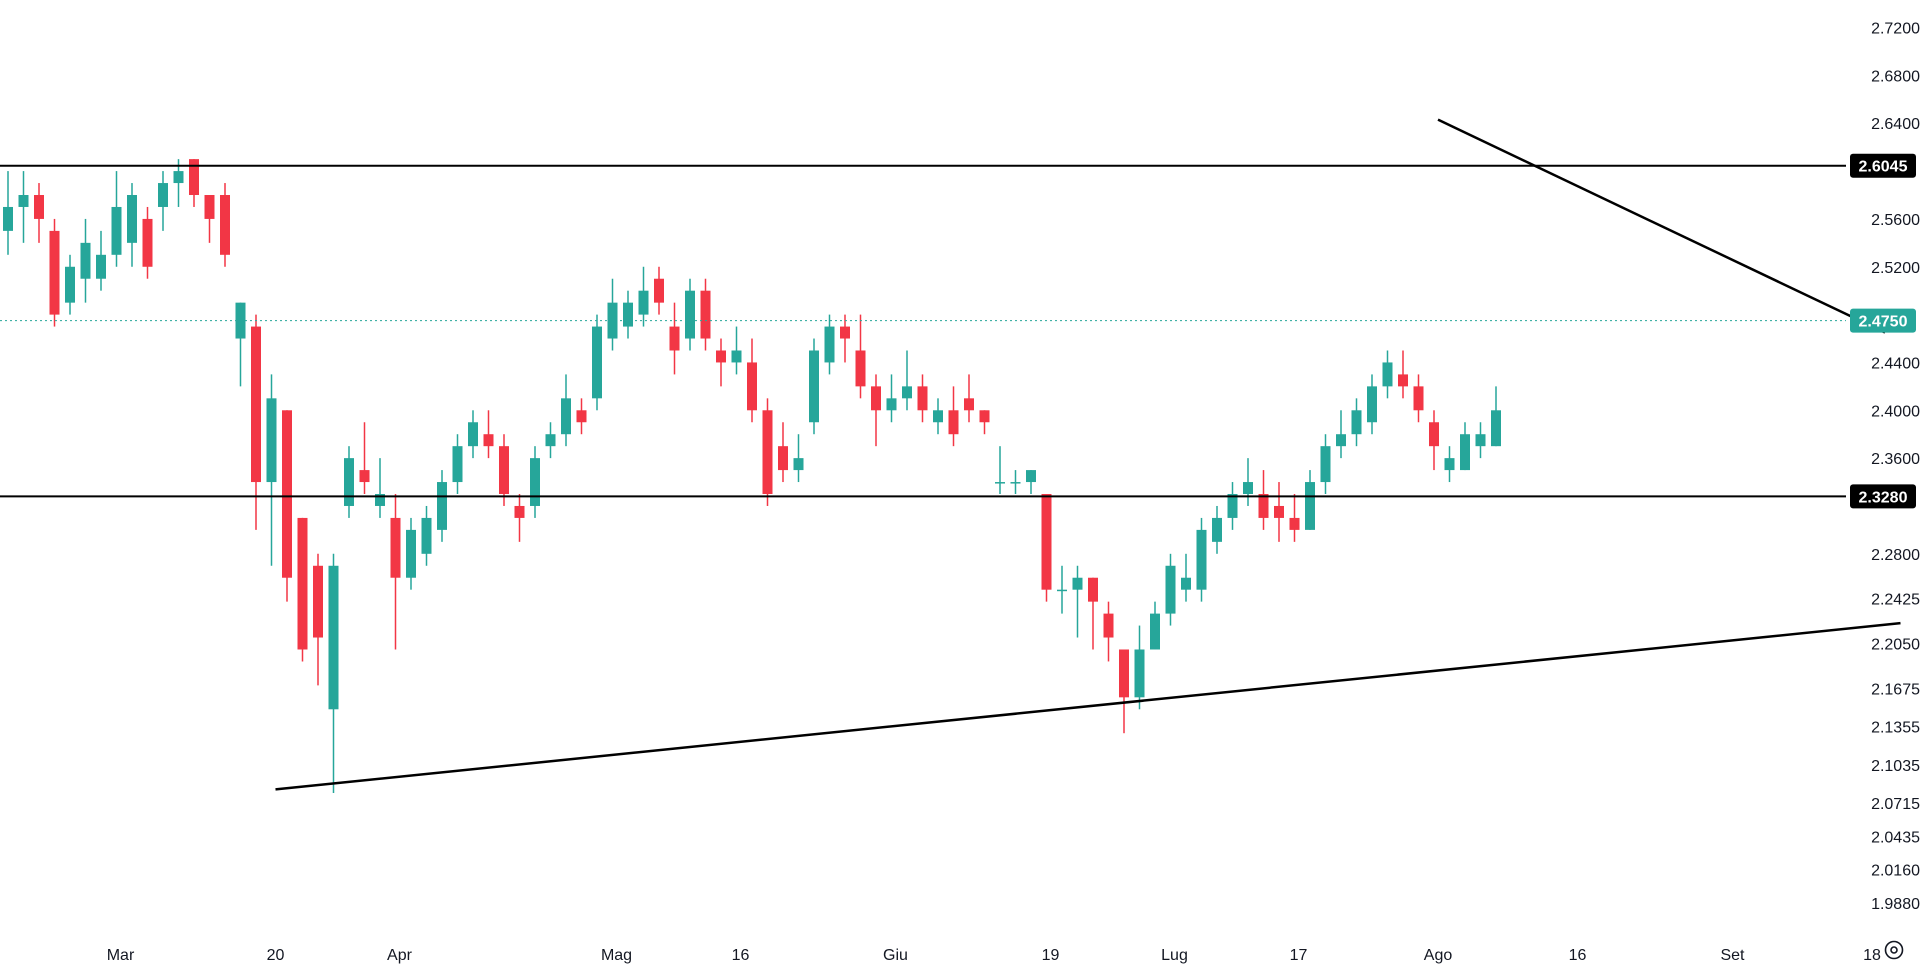  What do you see at coordinates (1872, 955) in the screenshot?
I see `x-tick-label: 18` at bounding box center [1872, 955].